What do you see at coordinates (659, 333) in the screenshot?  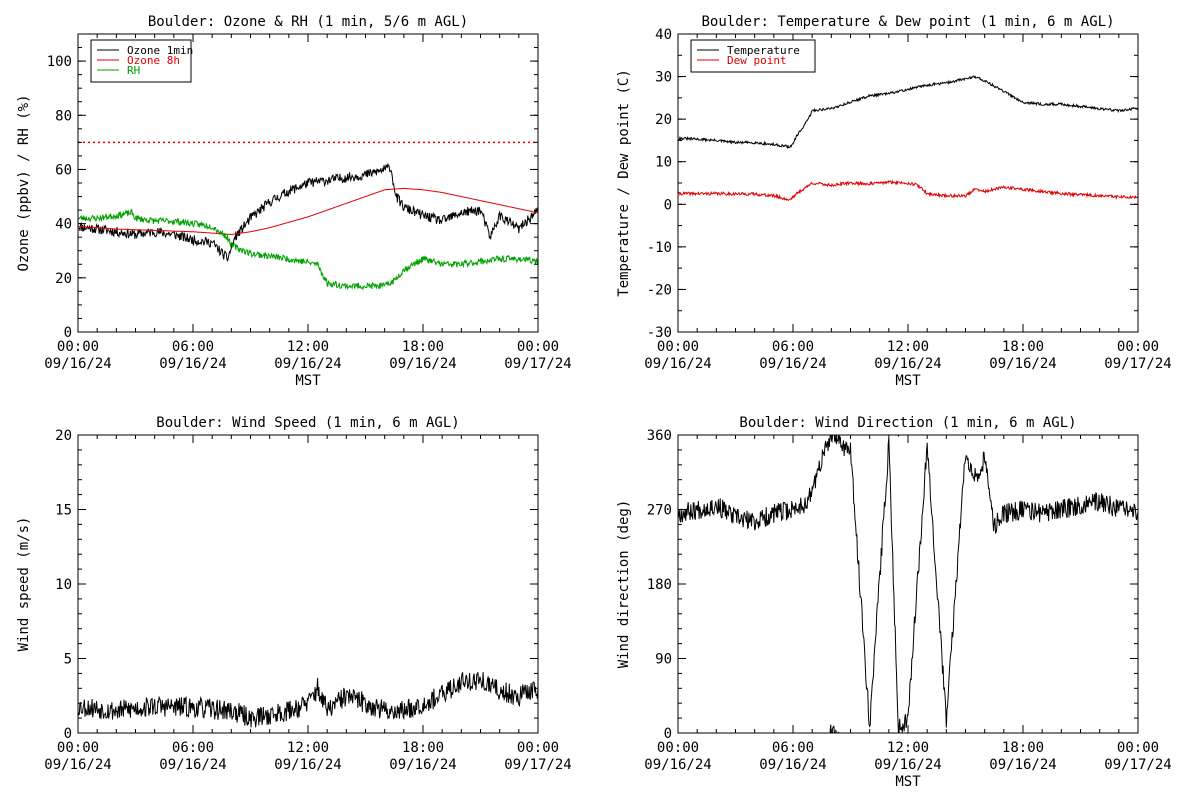 I see `y-tick-label: -30` at bounding box center [659, 333].